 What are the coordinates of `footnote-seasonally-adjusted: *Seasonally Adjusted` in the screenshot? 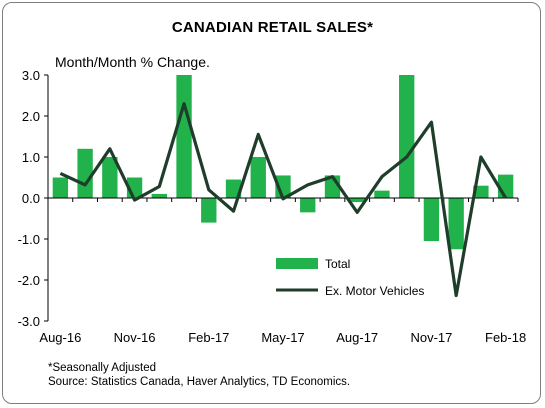 It's located at (102, 368).